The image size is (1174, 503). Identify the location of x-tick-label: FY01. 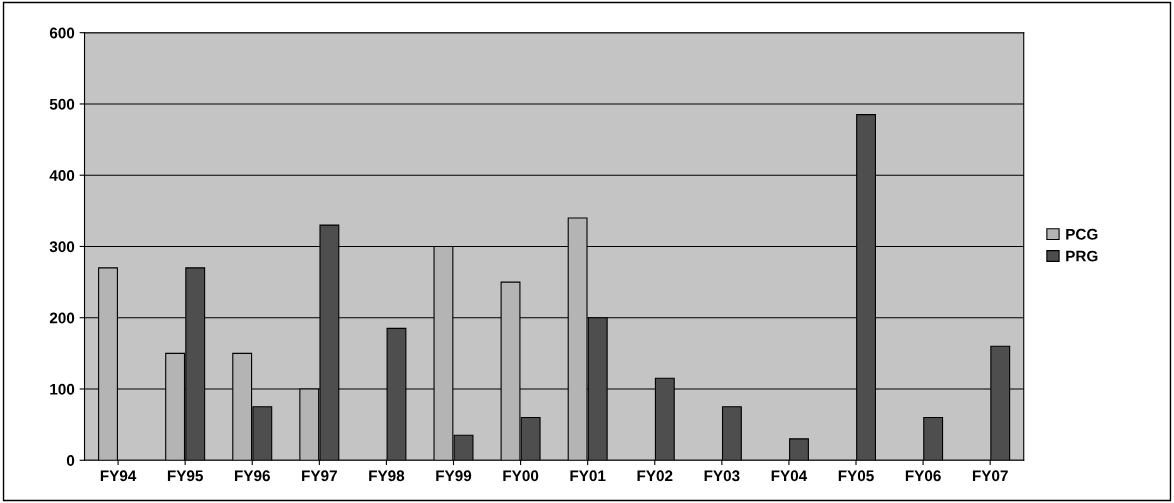
(588, 476).